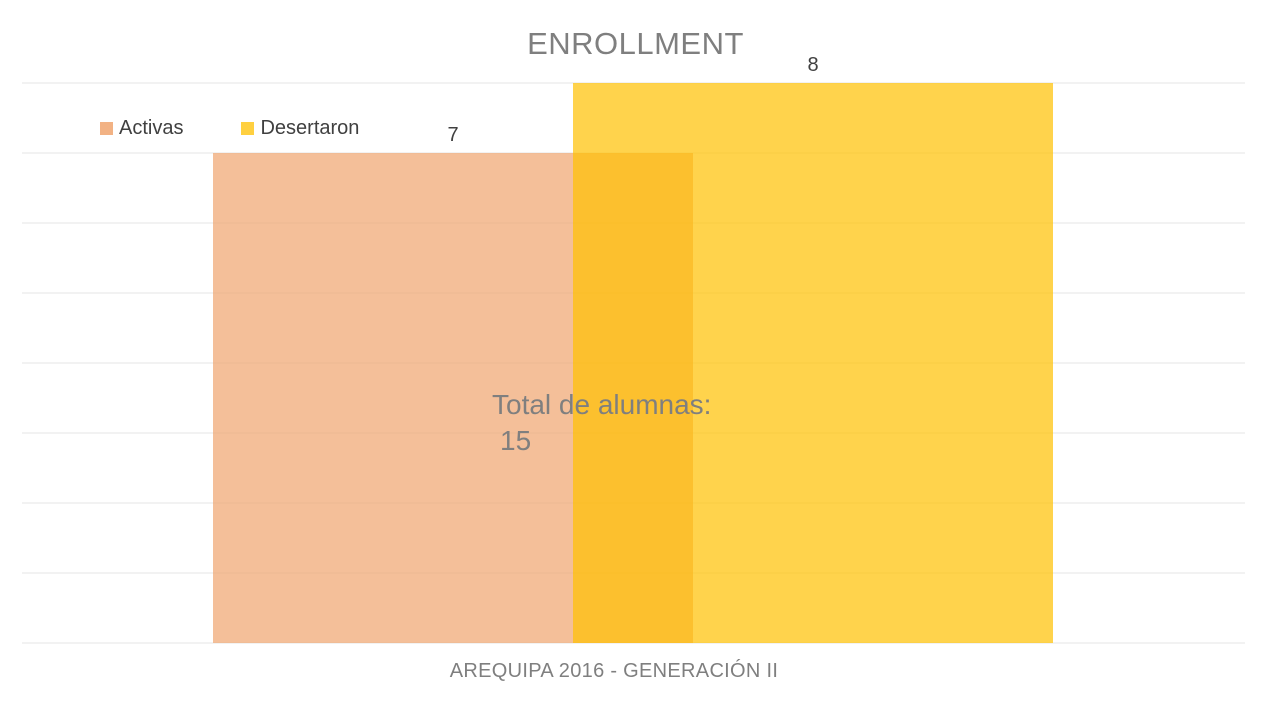  I want to click on legend-swatch-desertaron, so click(248, 128).